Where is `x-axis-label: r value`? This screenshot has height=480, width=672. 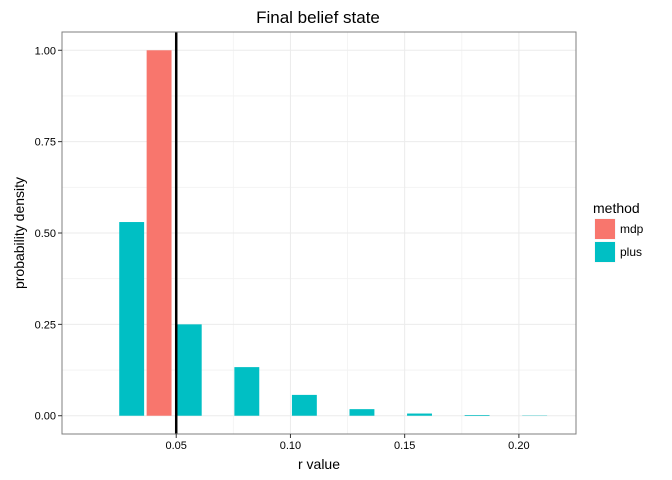 x-axis-label: r value is located at coordinates (319, 464).